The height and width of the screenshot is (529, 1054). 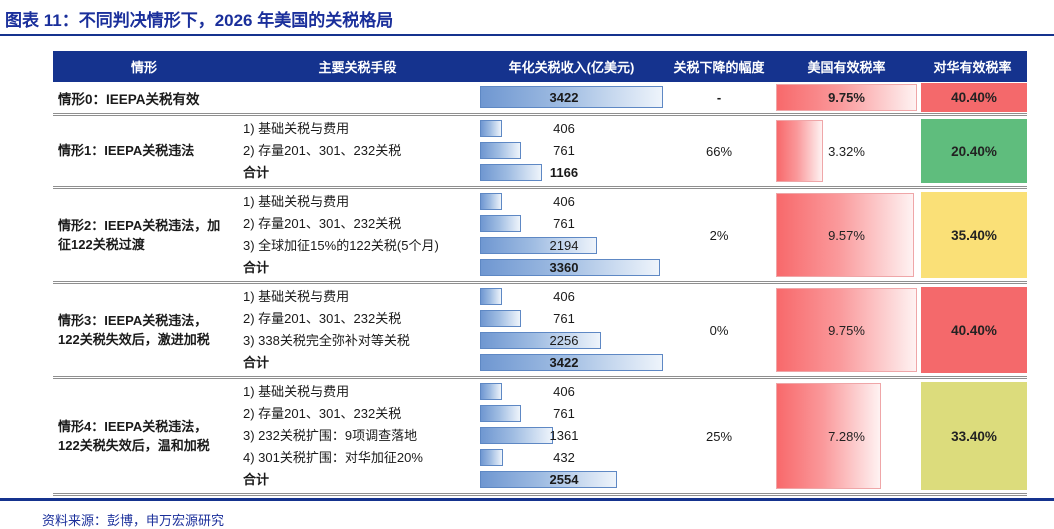 What do you see at coordinates (527, 499) in the screenshot?
I see `footer-rule` at bounding box center [527, 499].